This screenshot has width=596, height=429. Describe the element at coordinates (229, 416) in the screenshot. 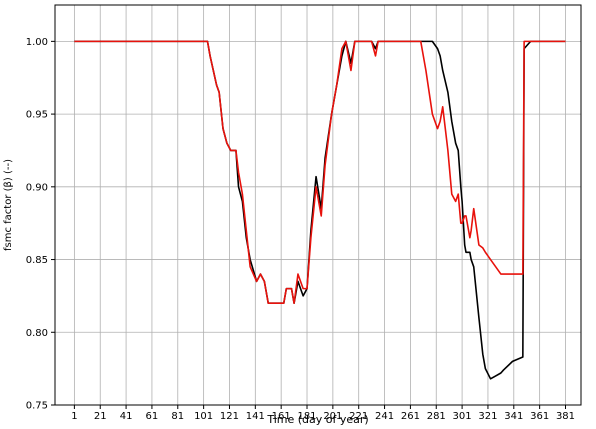

I see `x-tick-label: 121` at that location.